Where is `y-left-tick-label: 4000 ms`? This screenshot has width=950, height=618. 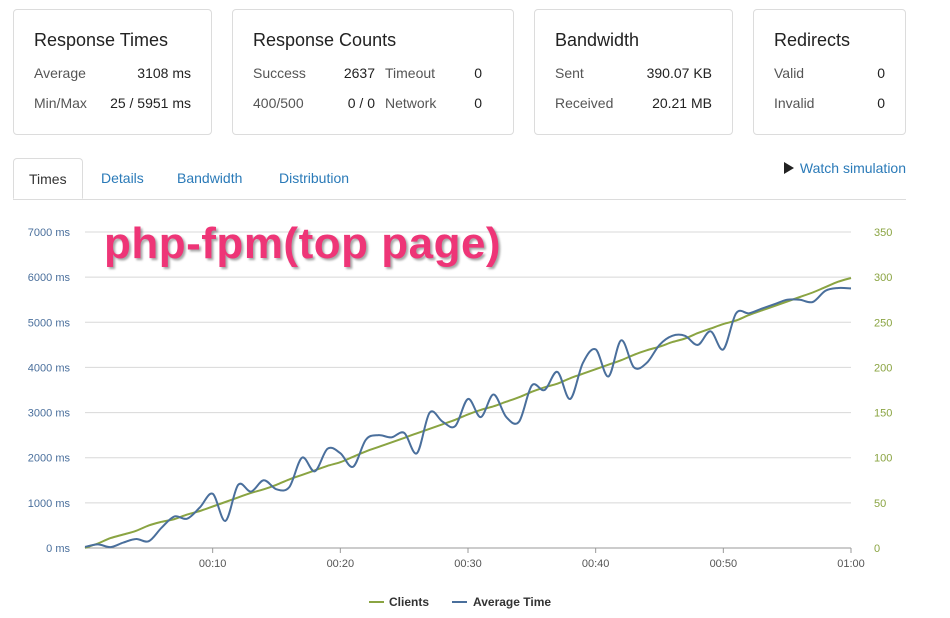 y-left-tick-label: 4000 ms is located at coordinates (49, 368).